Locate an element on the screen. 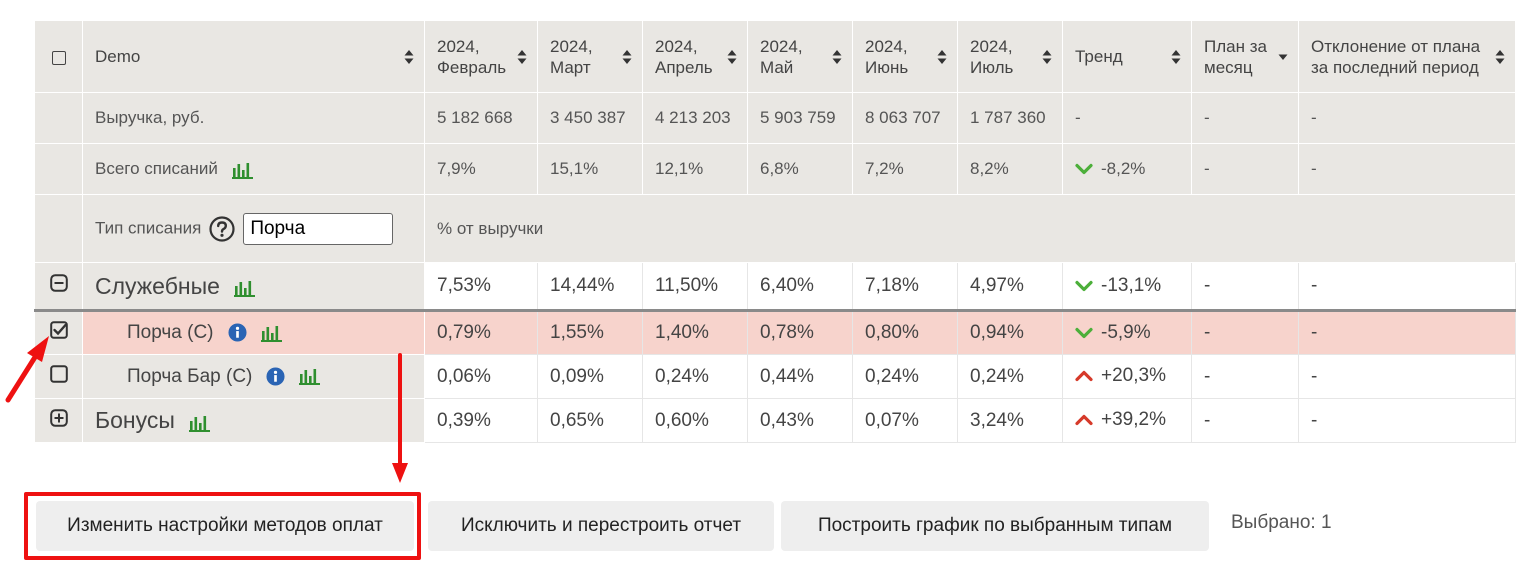 The height and width of the screenshot is (564, 1530). cell-value: 1,40% is located at coordinates (695, 332).